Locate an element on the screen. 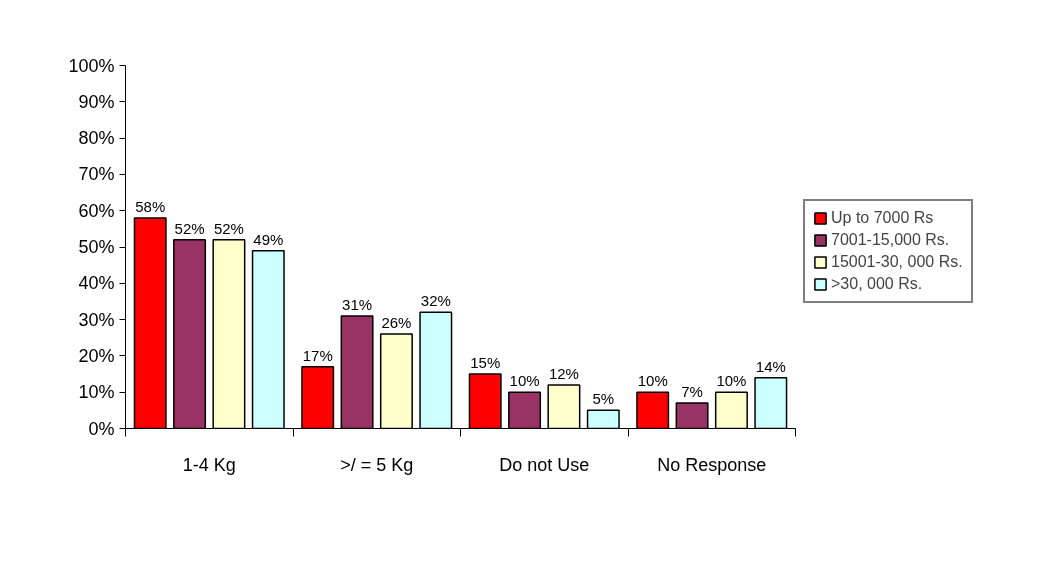 The height and width of the screenshot is (576, 1055). data-label: 26% is located at coordinates (396, 323).